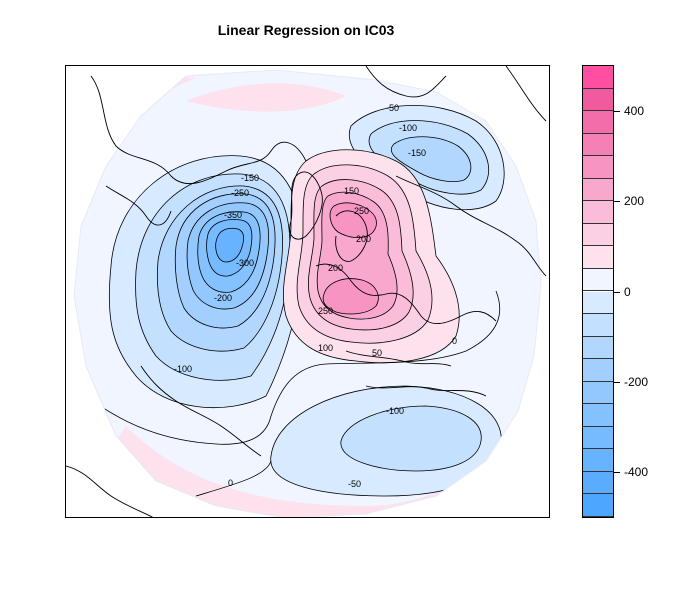 The width and height of the screenshot is (680, 600). I want to click on colorbar-tick-label: 200, so click(634, 201).